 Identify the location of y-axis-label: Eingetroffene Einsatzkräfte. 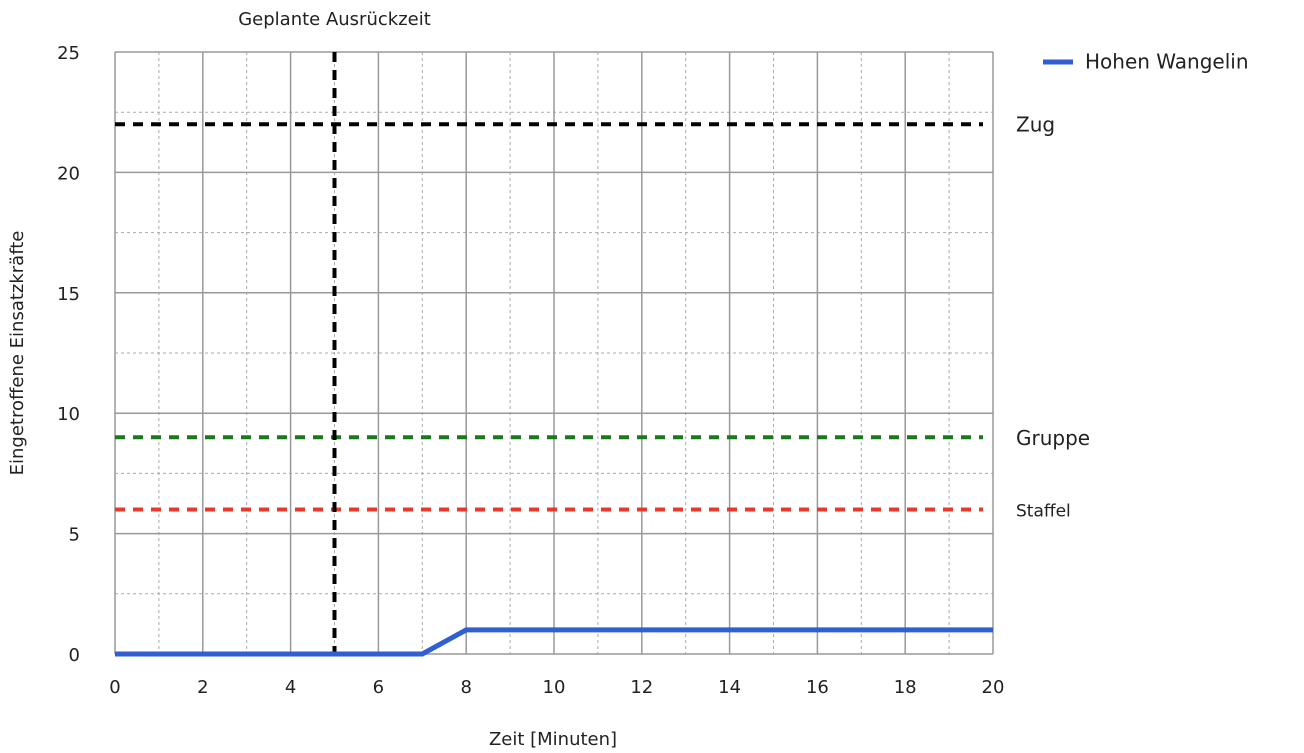
(17, 353).